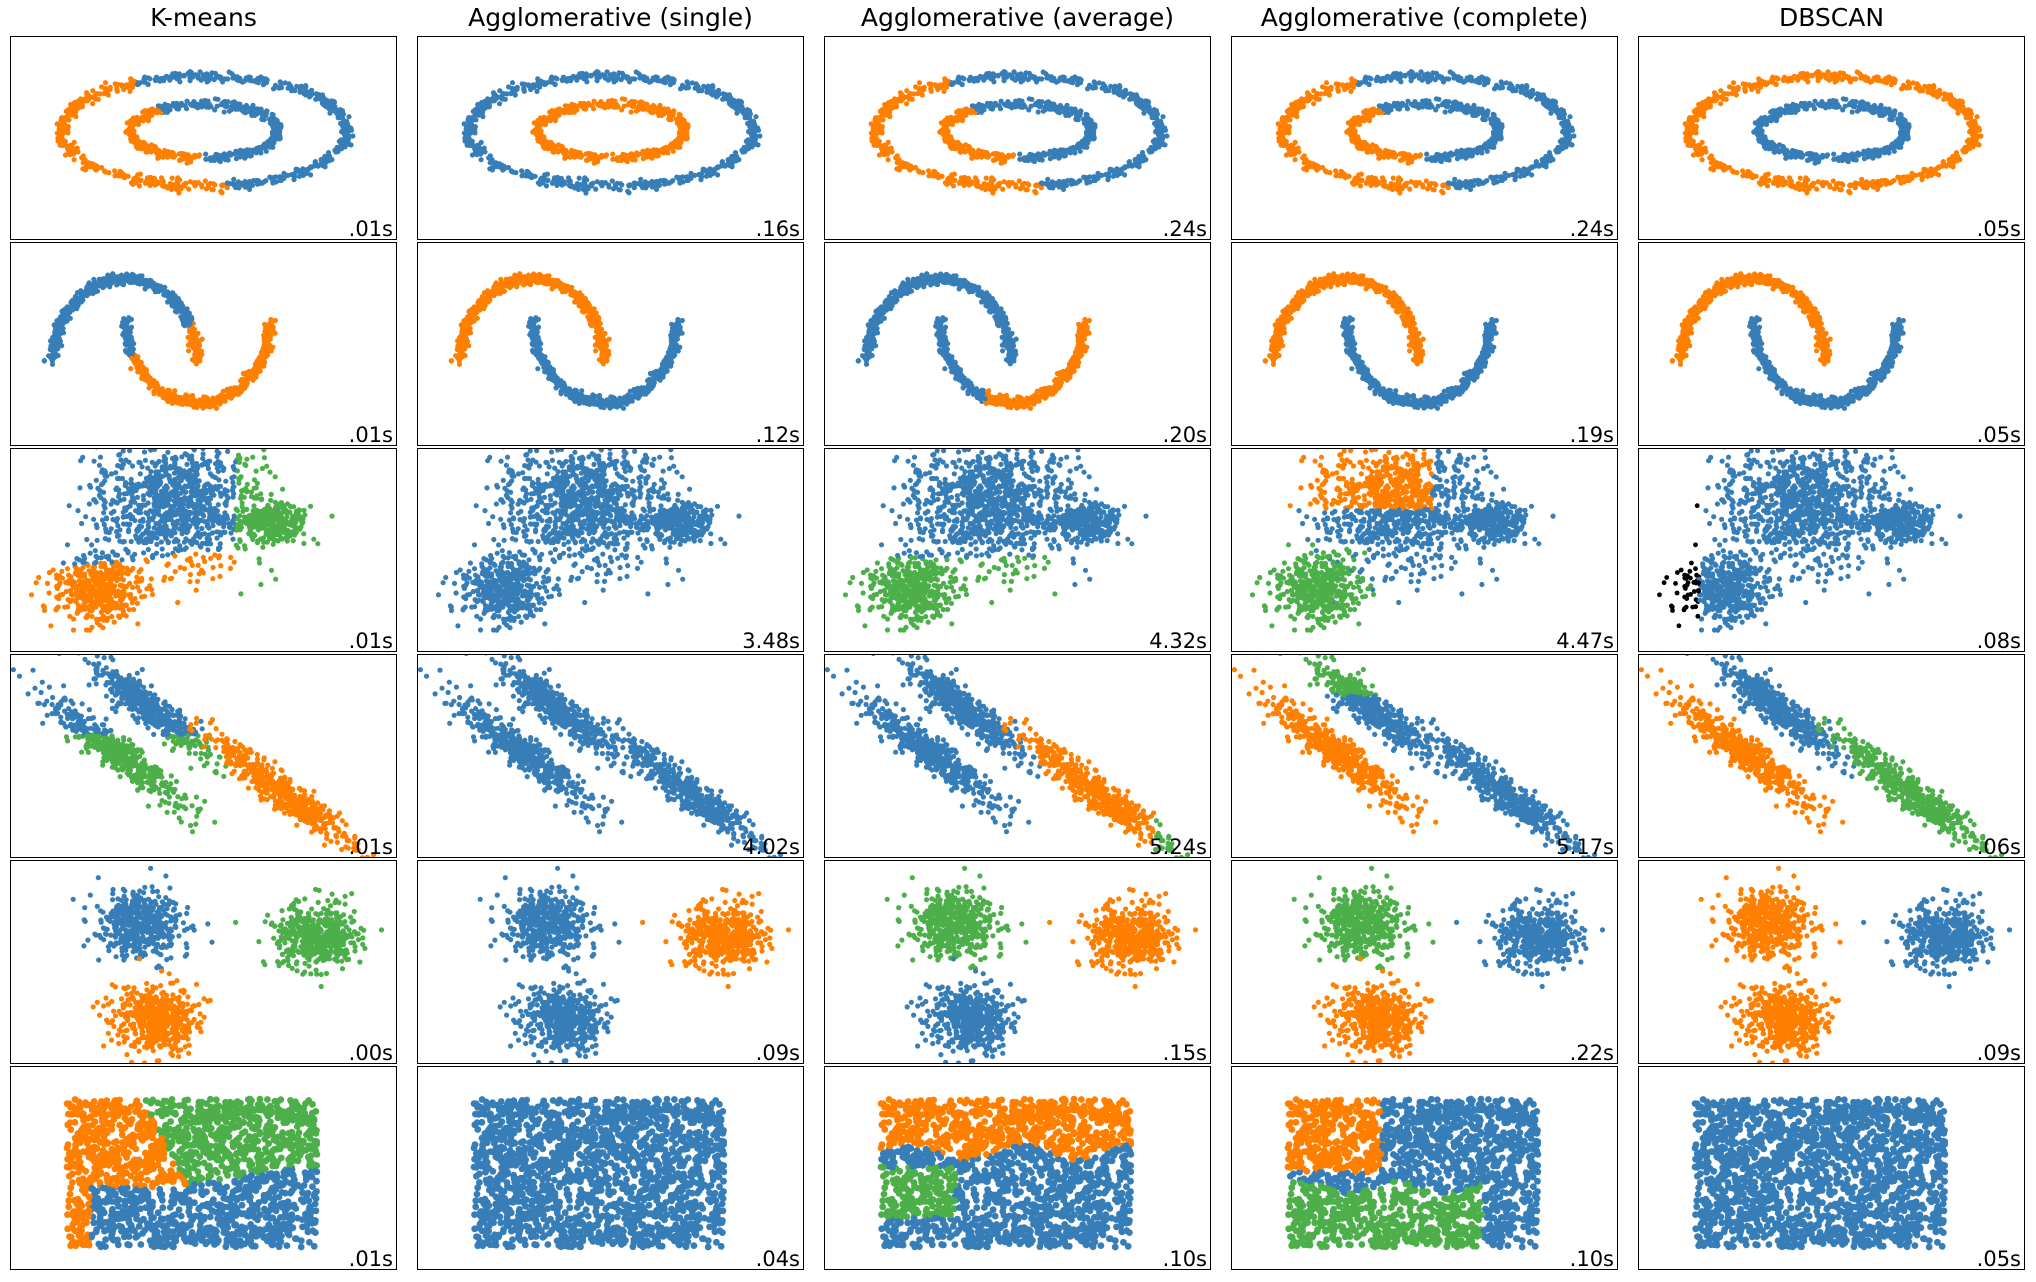  I want to click on column-title-4: Agglomerative (complete), so click(1424, 18).